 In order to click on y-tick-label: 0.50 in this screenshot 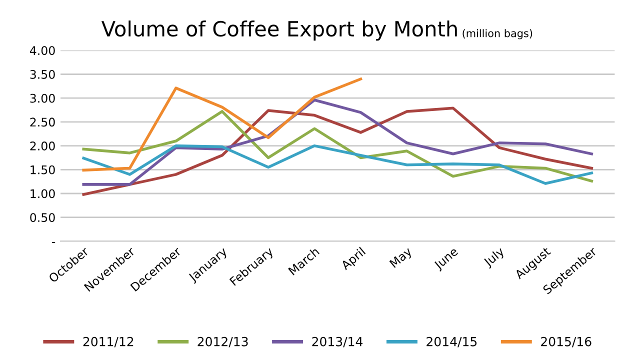, I will do `click(42, 217)`.